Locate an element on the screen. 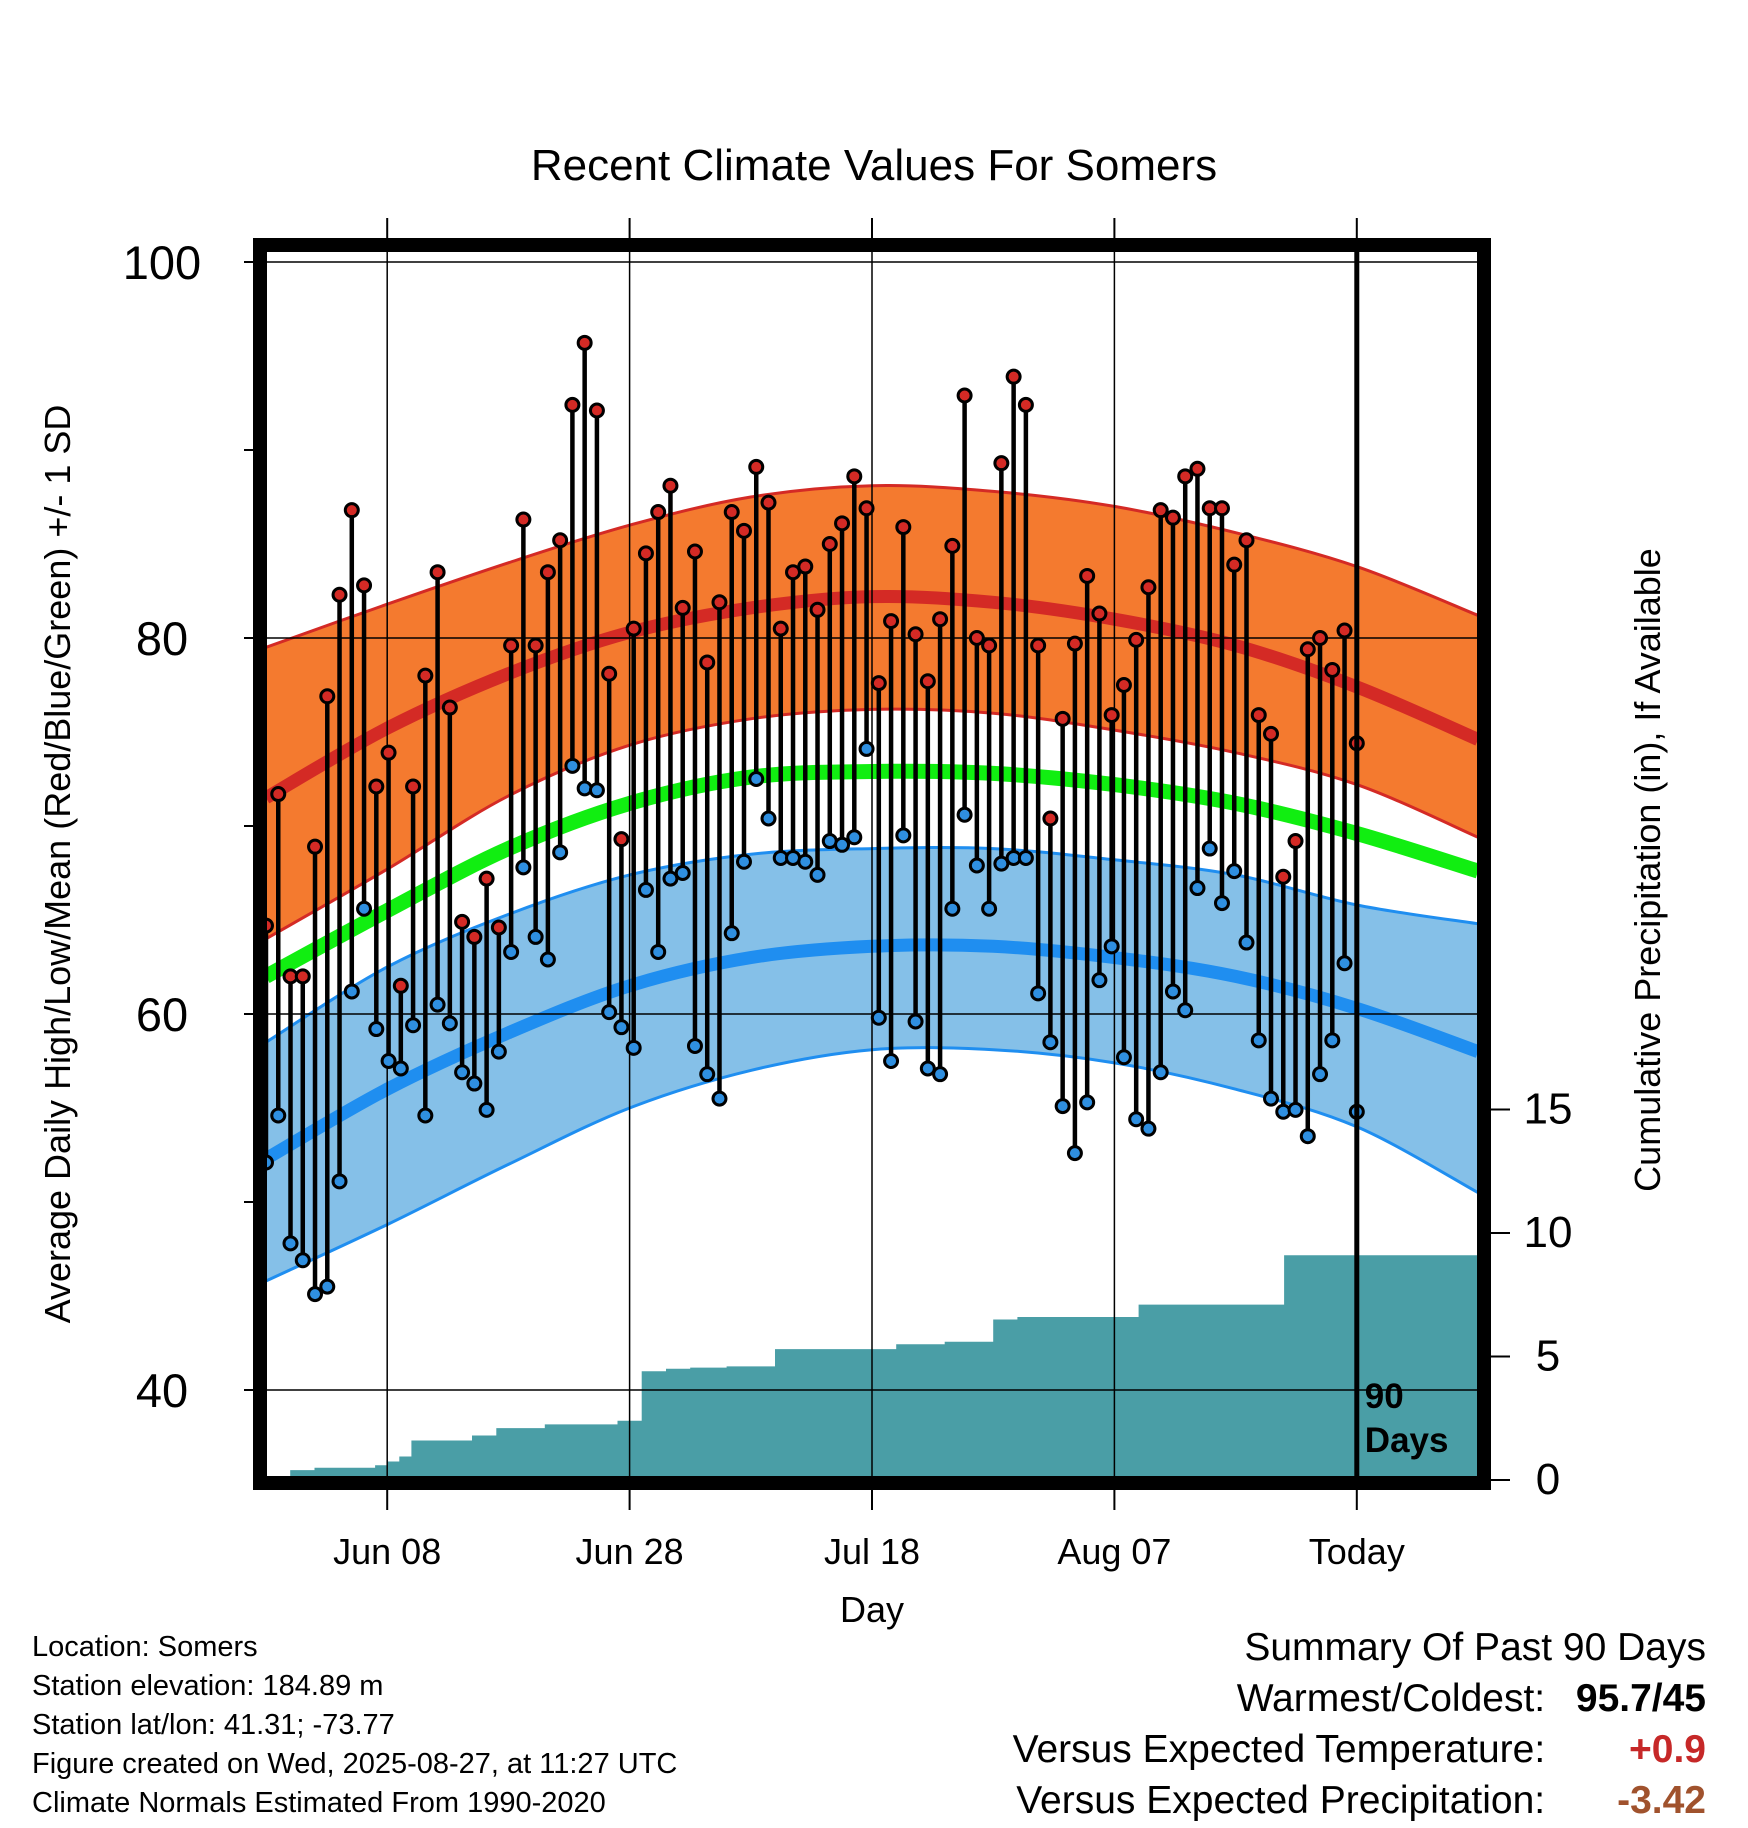 This screenshot has width=1748, height=1828. temp-value: +0.9 is located at coordinates (1667, 1749).